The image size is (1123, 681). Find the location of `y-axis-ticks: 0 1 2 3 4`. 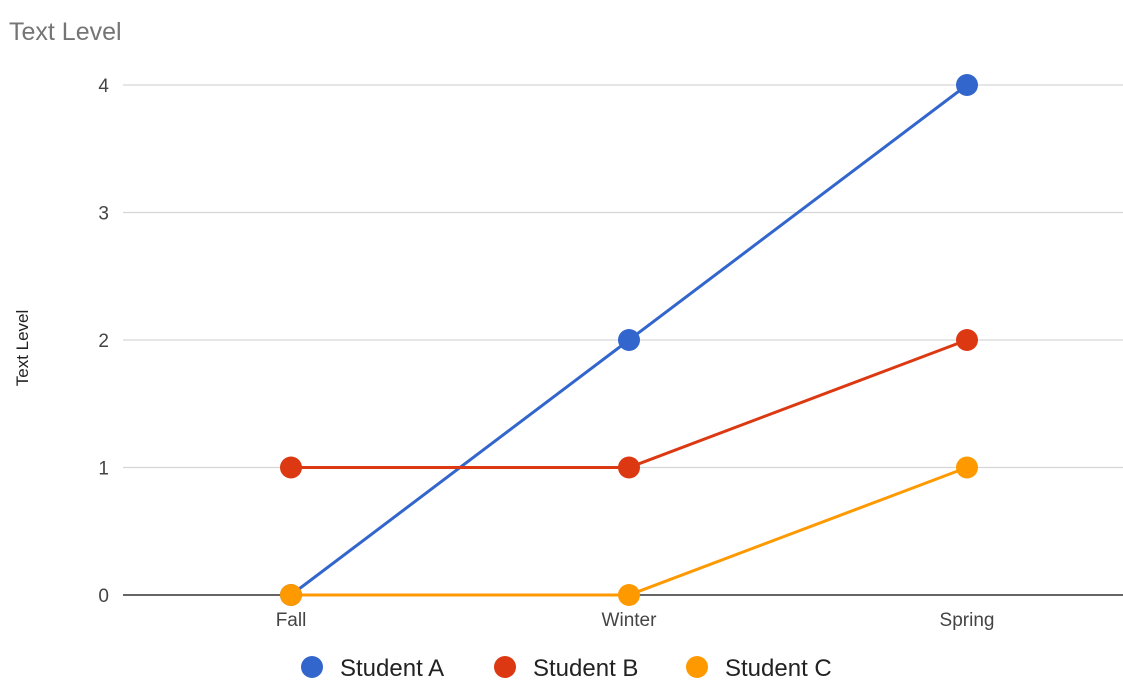

y-axis-ticks: 0 1 2 3 4 is located at coordinates (103, 341).